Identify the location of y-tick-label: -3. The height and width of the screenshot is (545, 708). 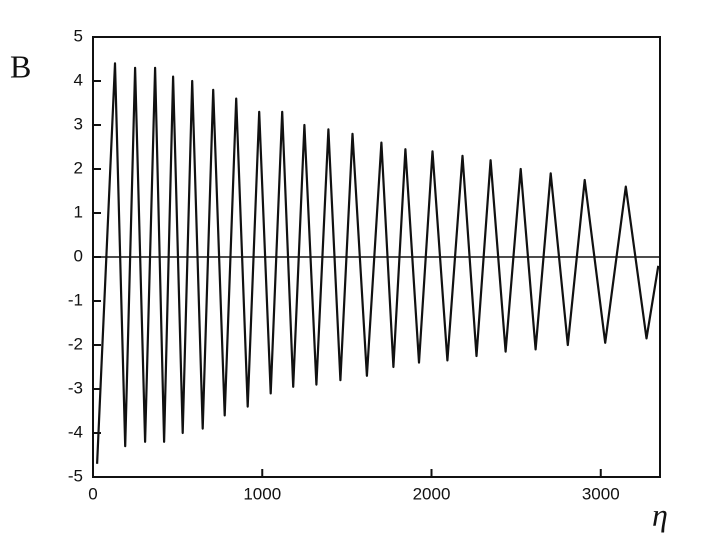
(75, 387).